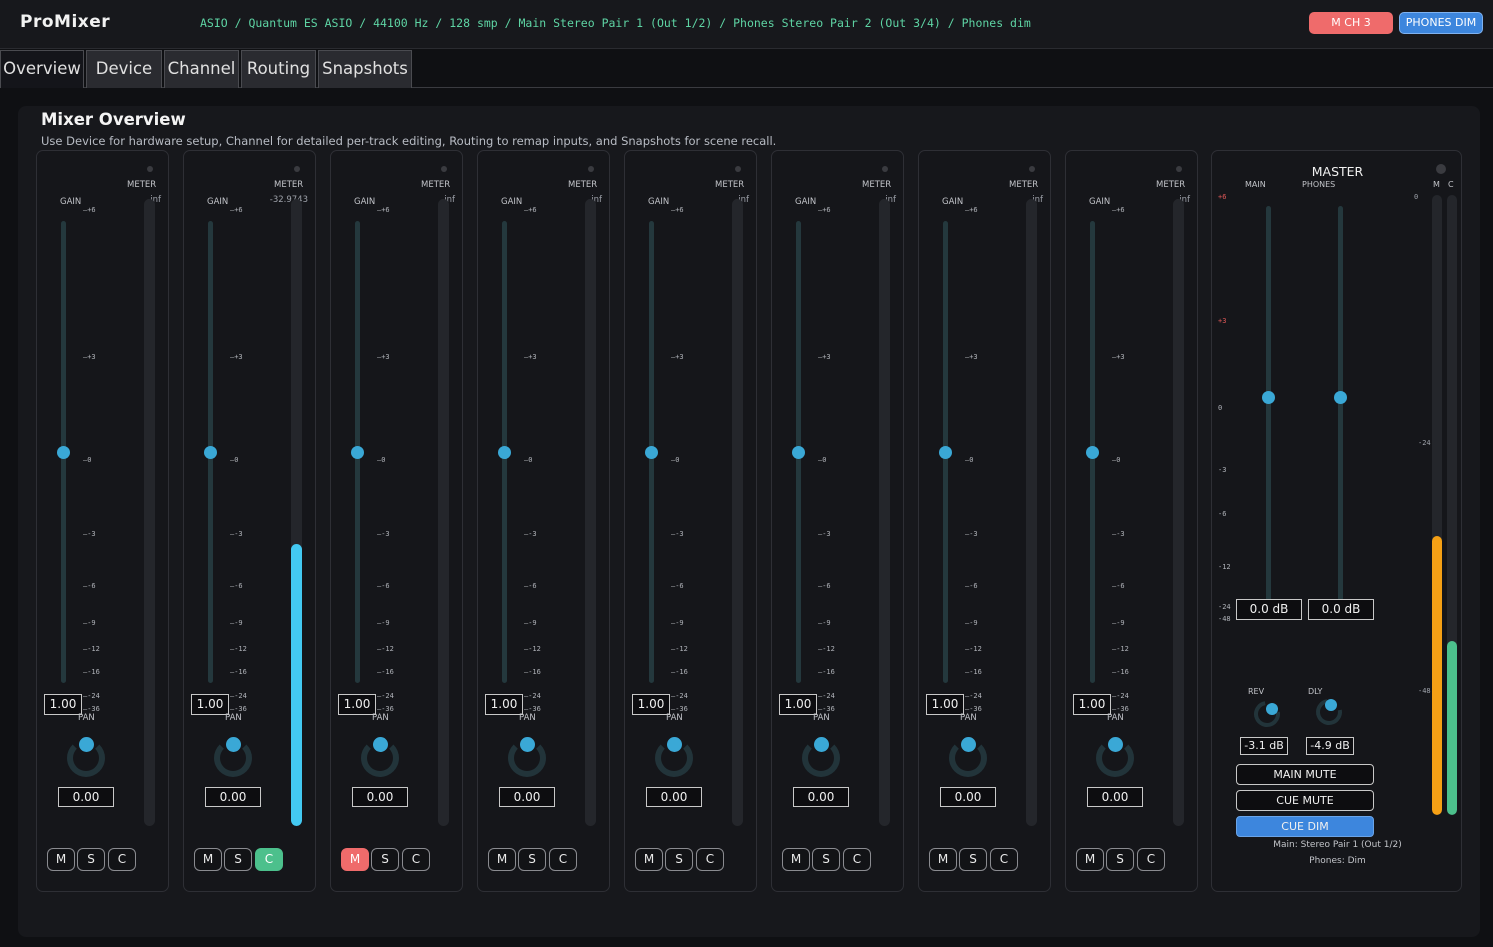  What do you see at coordinates (1331, 705) in the screenshot?
I see `dly-knob-dot` at bounding box center [1331, 705].